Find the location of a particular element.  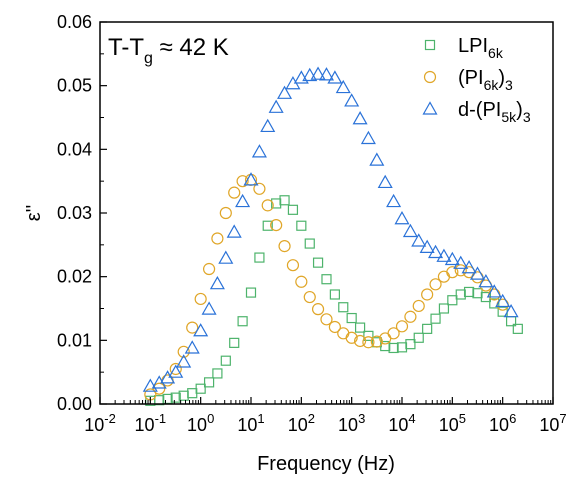

x-tick-label: 10⁷ is located at coordinates (552, 423).